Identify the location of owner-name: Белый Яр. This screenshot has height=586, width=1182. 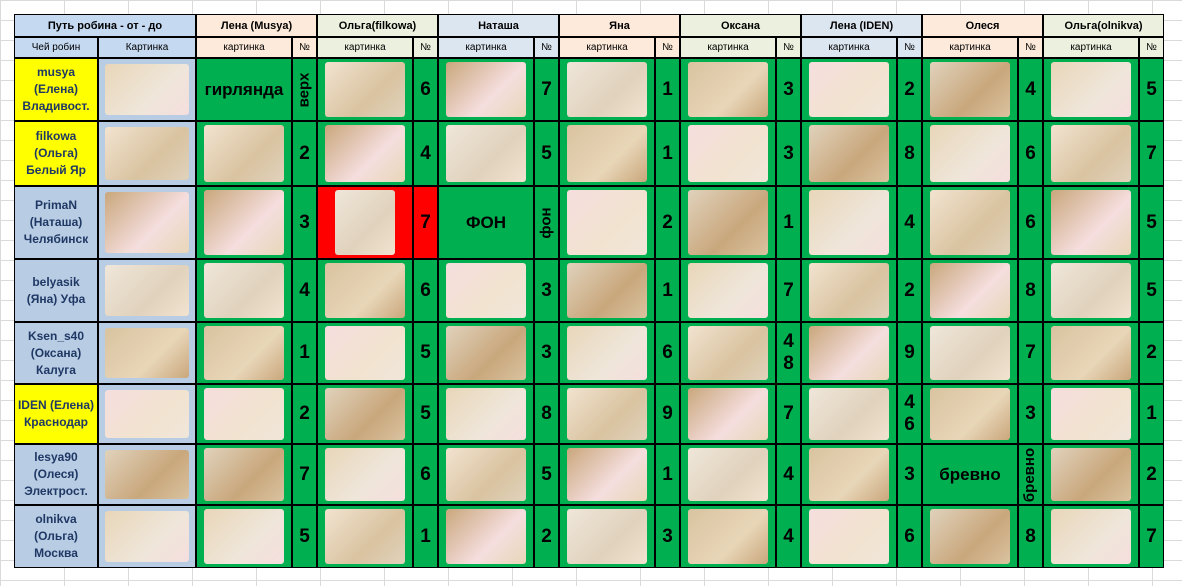
(56, 170).